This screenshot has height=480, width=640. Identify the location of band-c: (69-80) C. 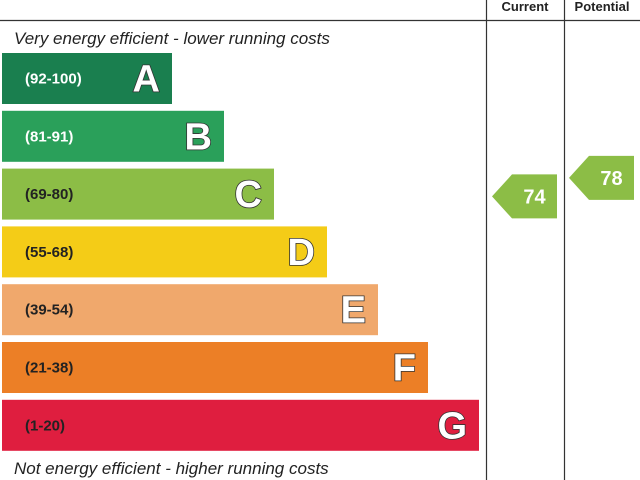
(138, 194).